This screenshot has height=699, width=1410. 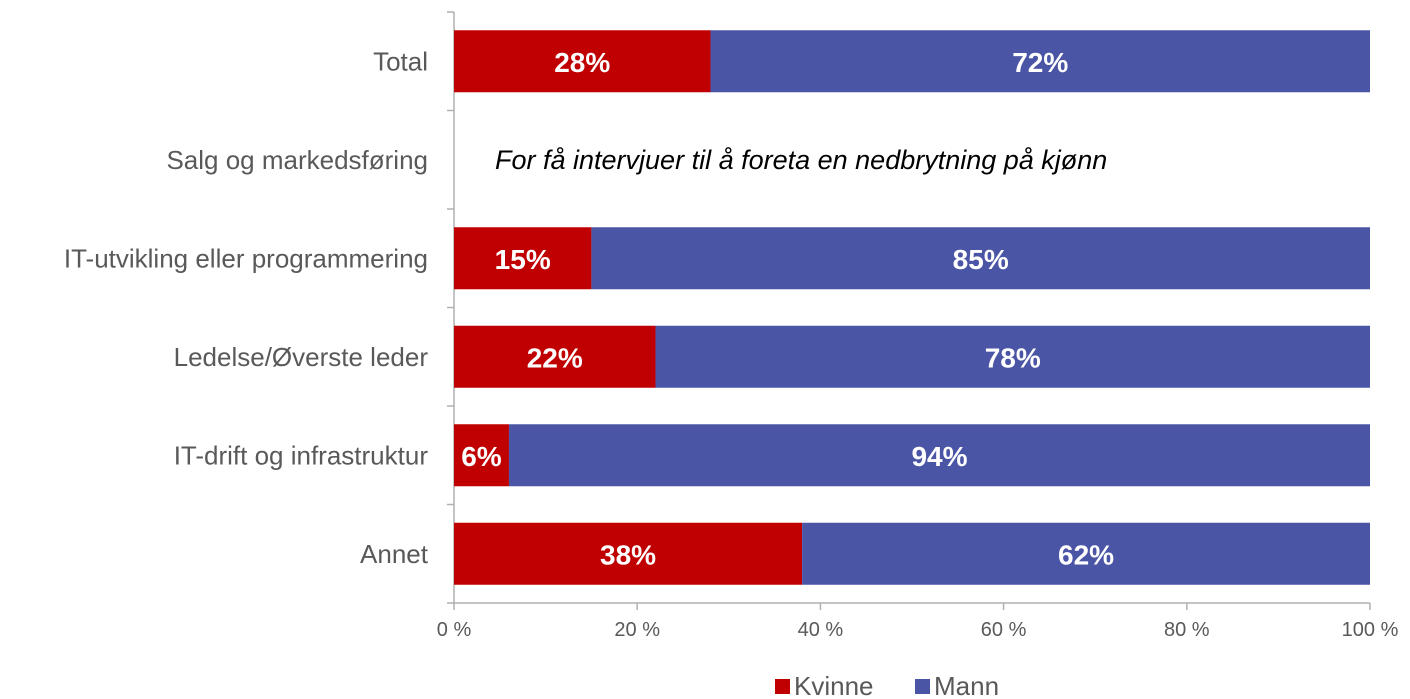 I want to click on category-label-salg-og-markedsf-ring: Salg og markedsføring, so click(x=297, y=160).